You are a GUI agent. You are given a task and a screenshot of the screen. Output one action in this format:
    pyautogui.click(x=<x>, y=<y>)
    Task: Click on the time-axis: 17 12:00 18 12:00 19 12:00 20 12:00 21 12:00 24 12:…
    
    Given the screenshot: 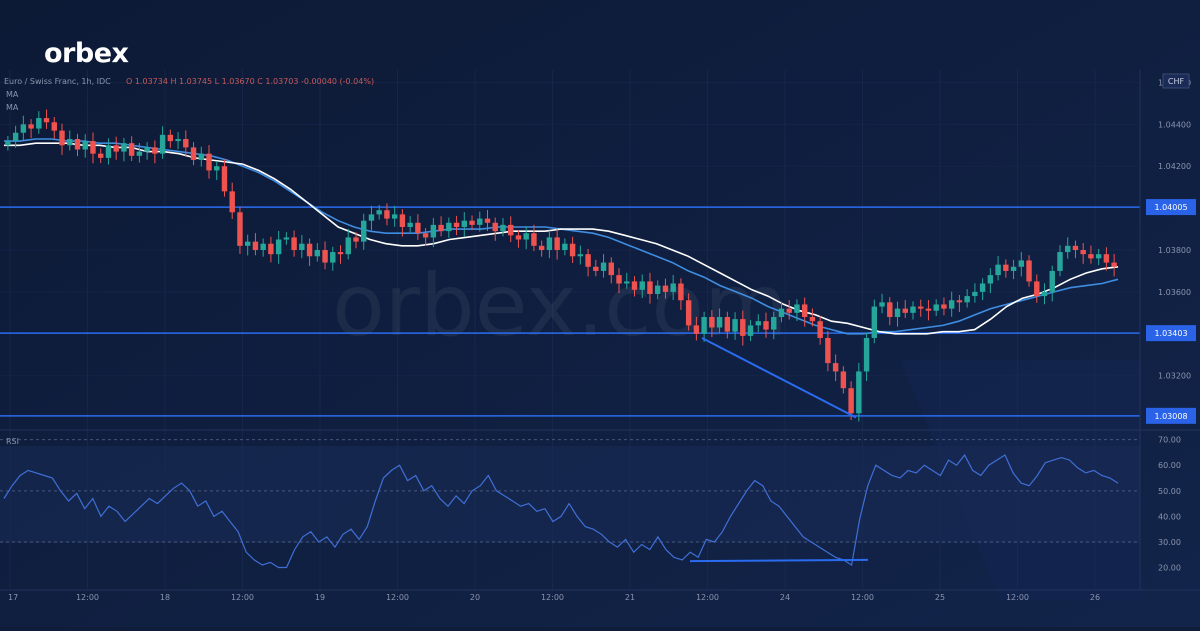 What is the action you would take?
    pyautogui.click(x=554, y=597)
    